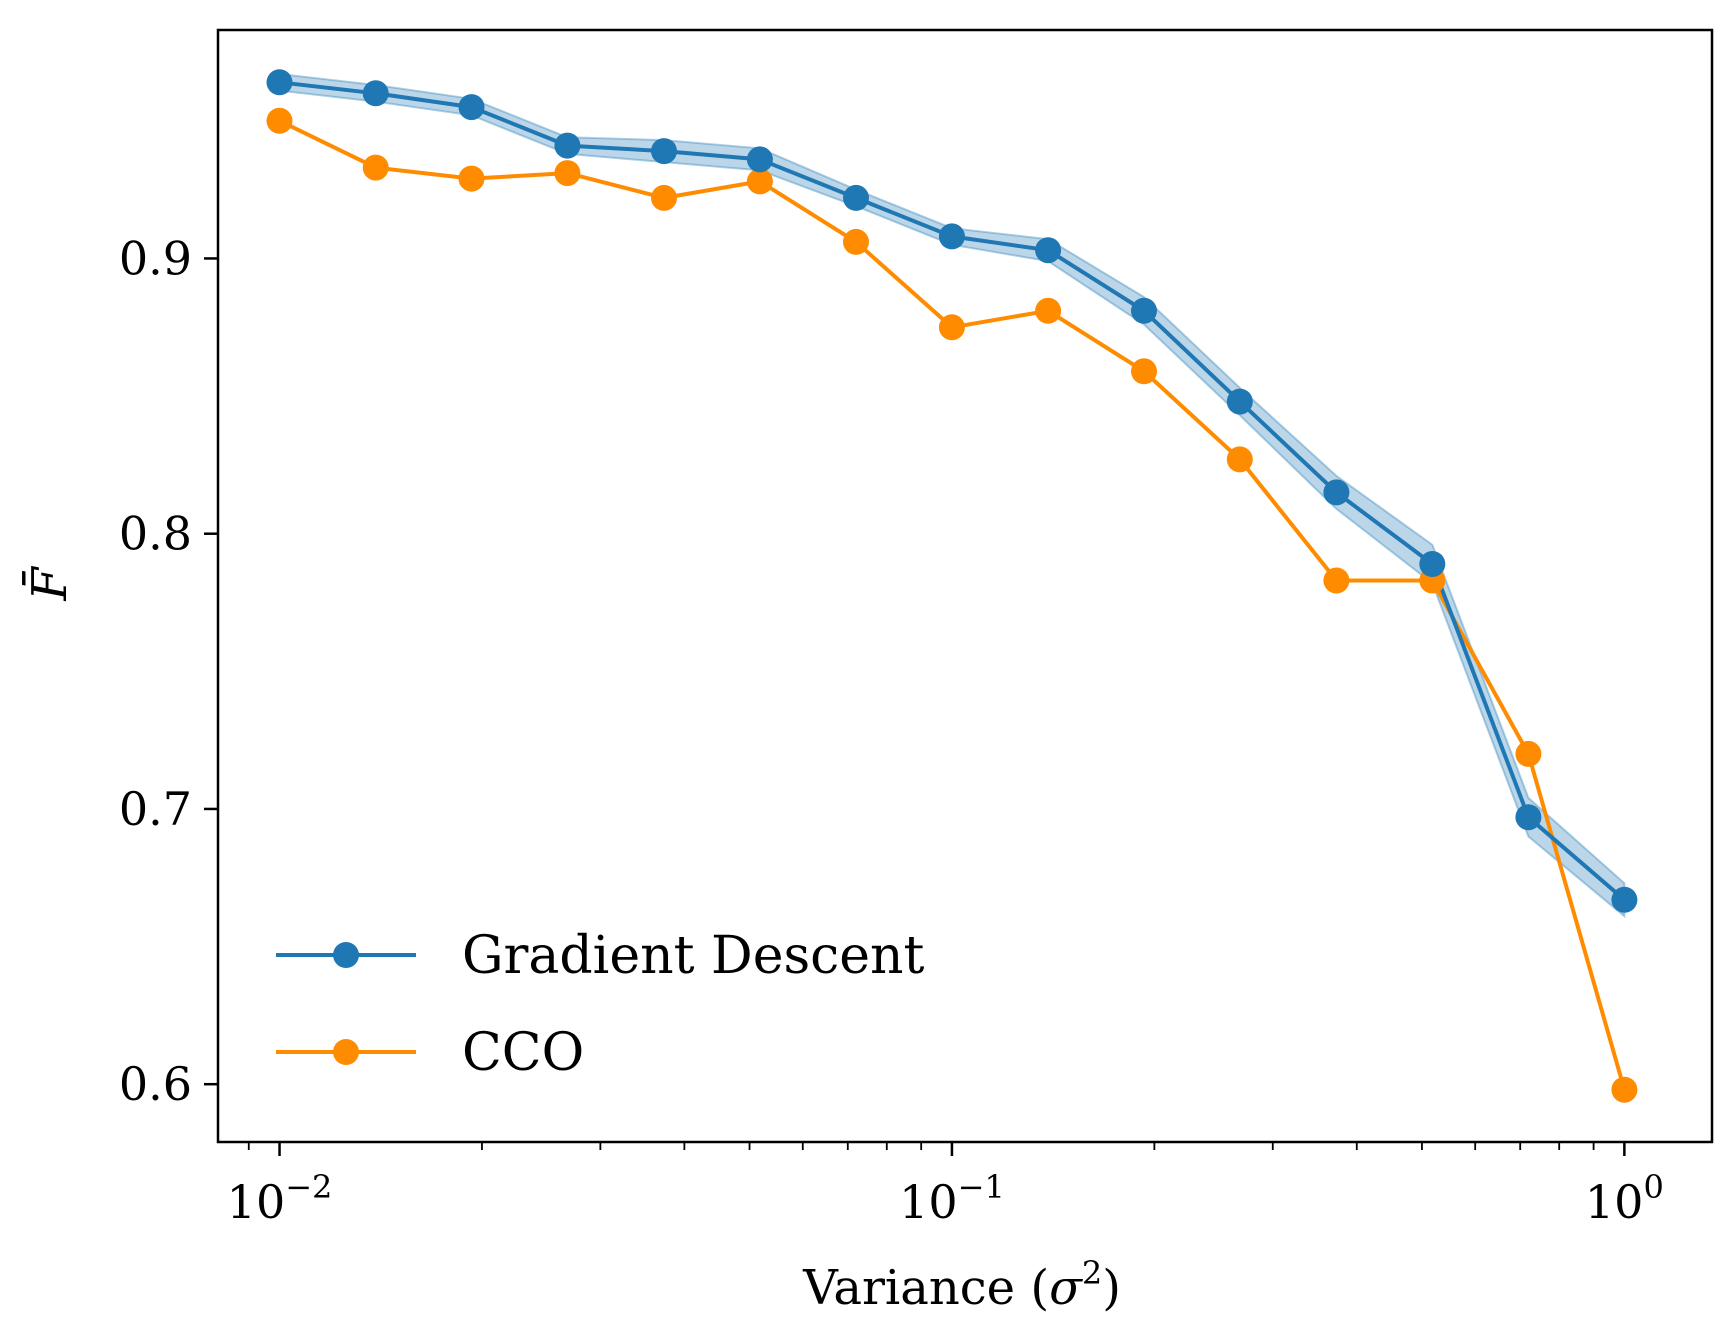  Describe the element at coordinates (952, 1198) in the screenshot. I see `x-tick-label: 10⁻¹` at that location.